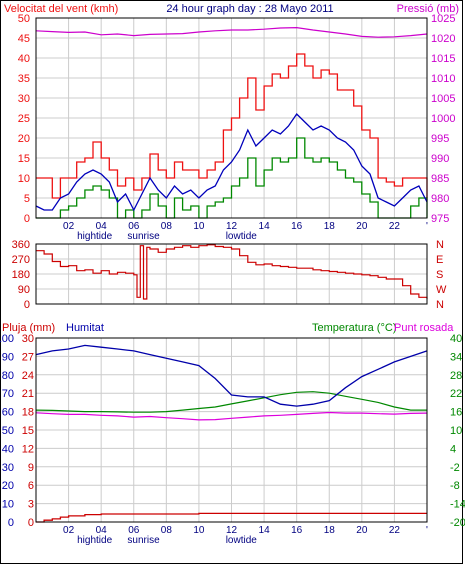 The image size is (465, 566). Describe the element at coordinates (8, 449) in the screenshot. I see `humidity-y-tick: 40` at that location.